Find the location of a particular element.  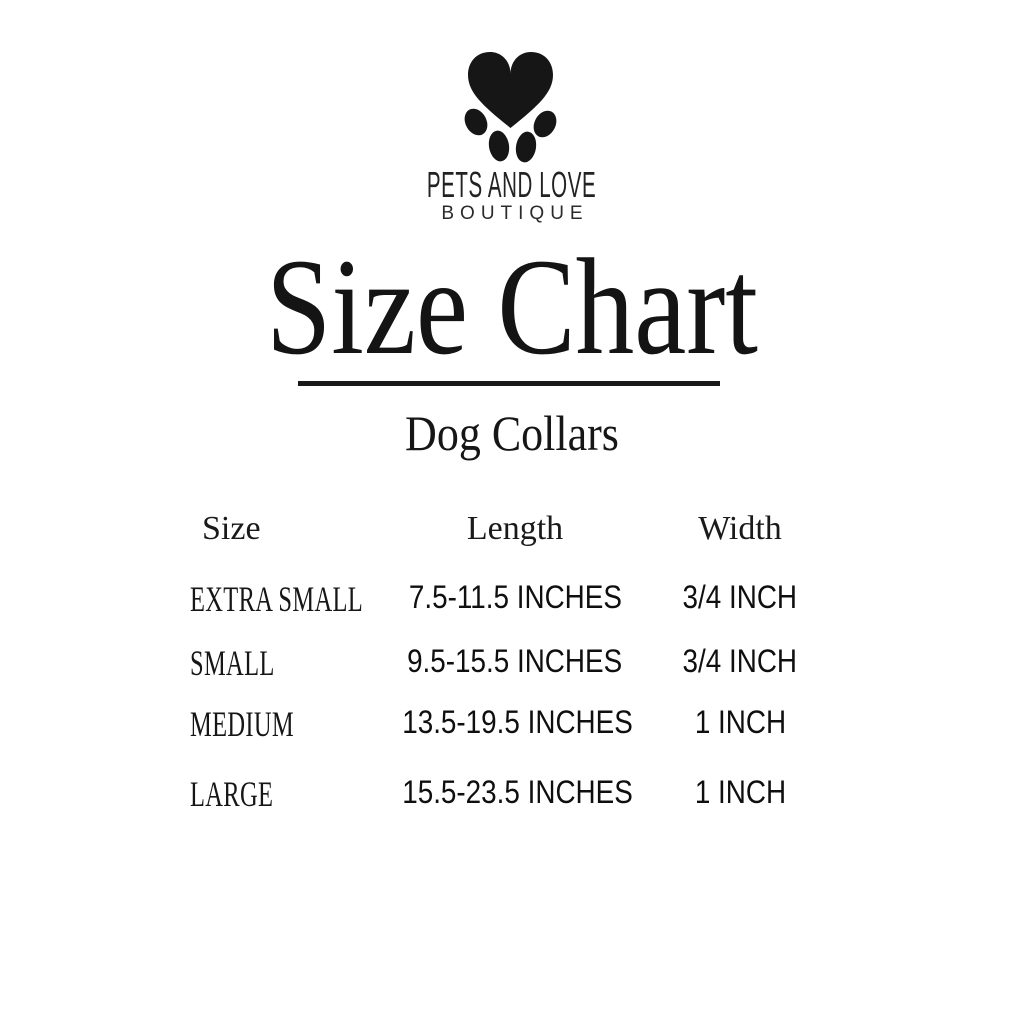

brand-name: PETS AND LOVE is located at coordinates (512, 185).